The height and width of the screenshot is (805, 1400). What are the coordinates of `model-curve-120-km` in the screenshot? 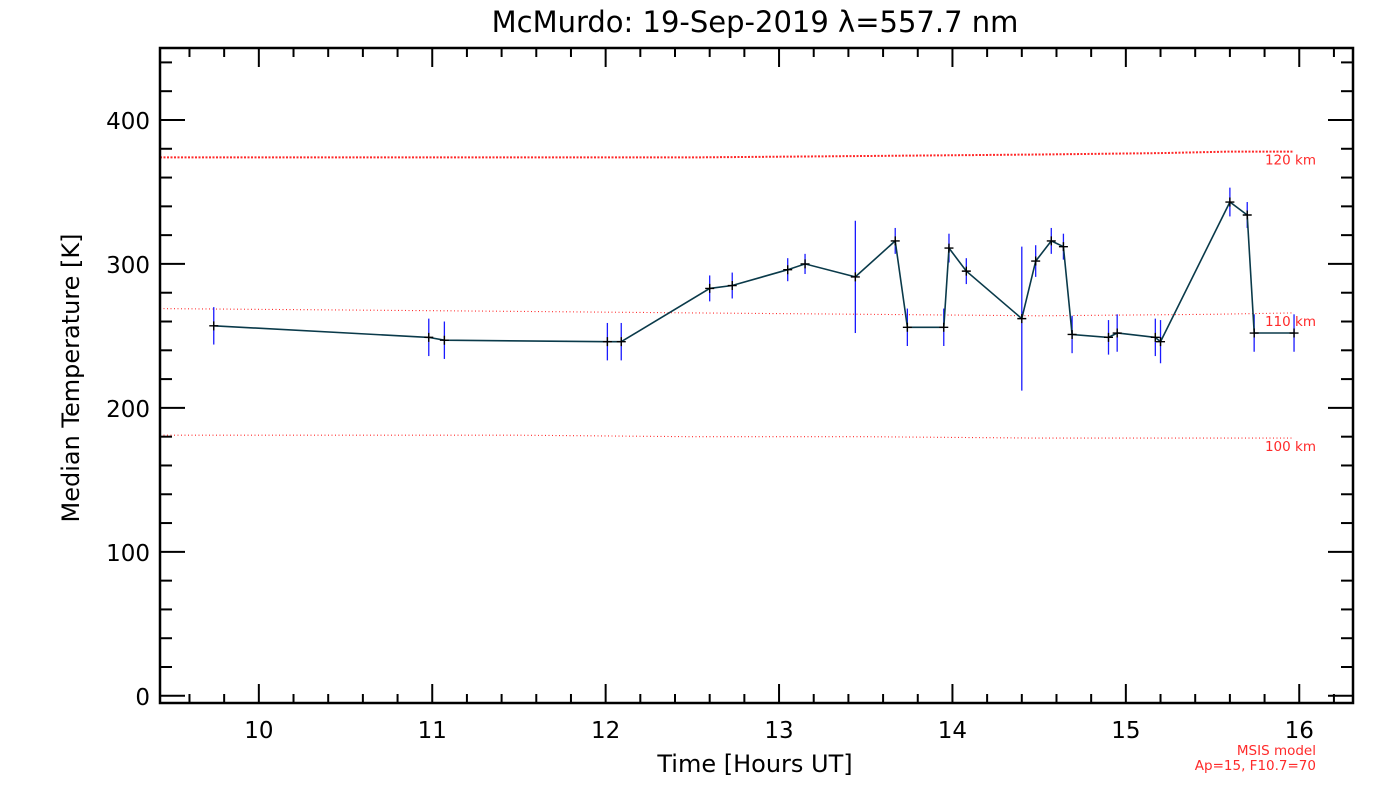 It's located at (727, 154).